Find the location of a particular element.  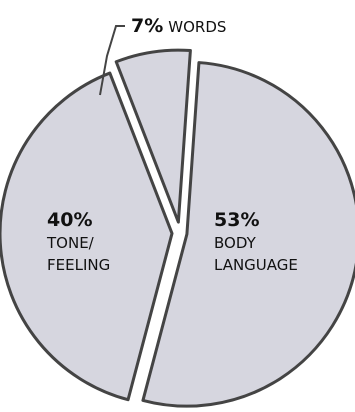

tone-label-line1: TONE/ is located at coordinates (70, 243).